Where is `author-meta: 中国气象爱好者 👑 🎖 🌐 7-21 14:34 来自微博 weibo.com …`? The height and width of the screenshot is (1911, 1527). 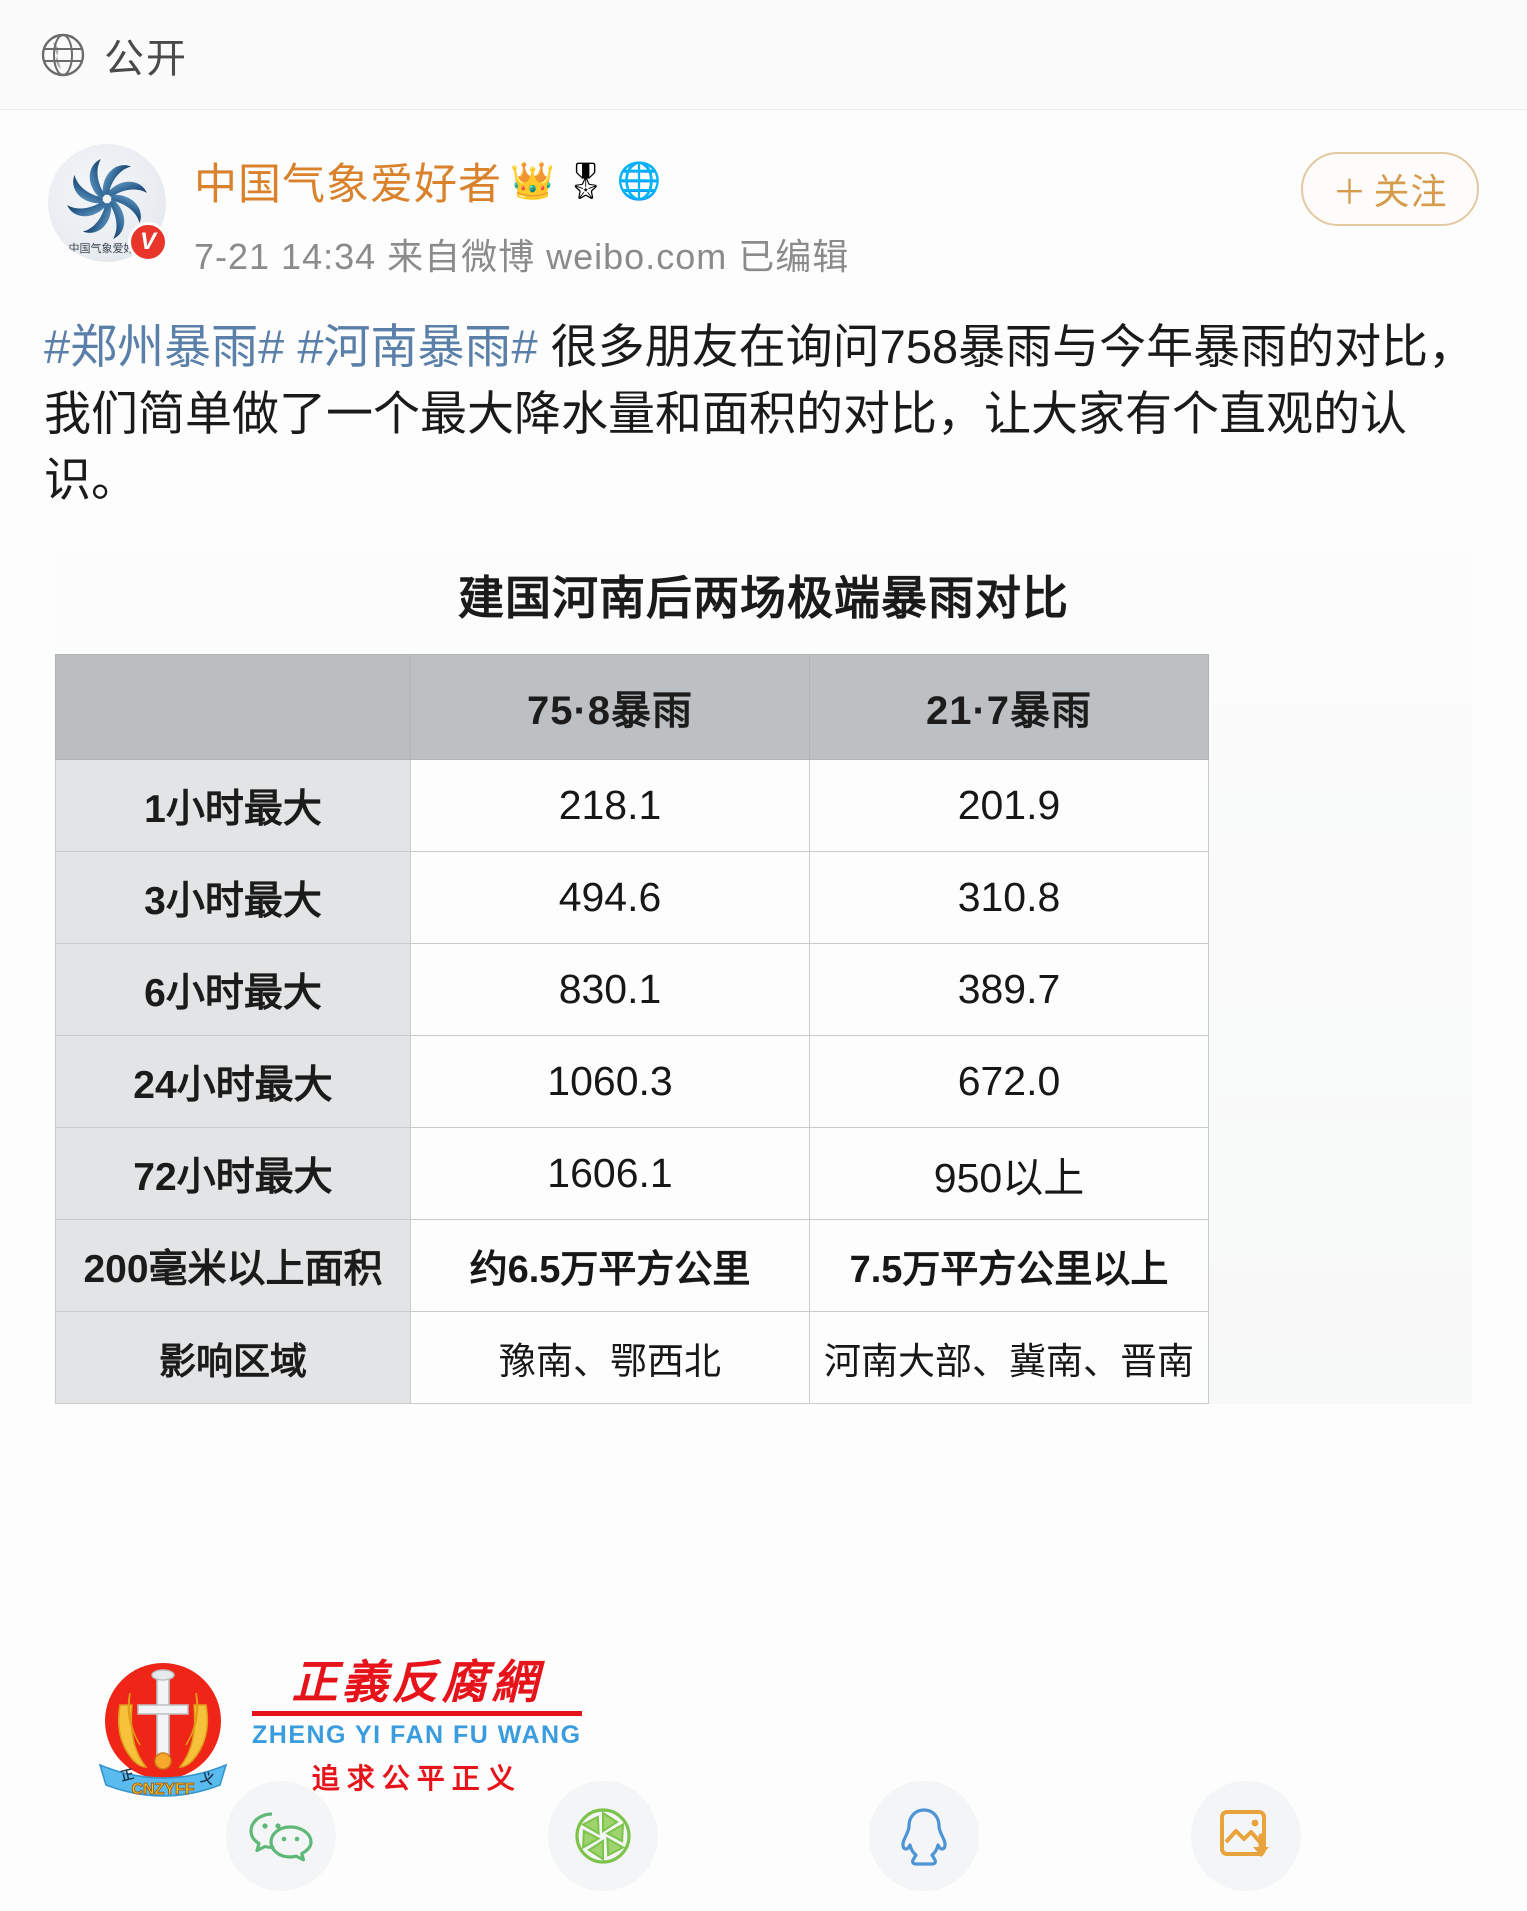
author-meta: 中国气象爱好者 👑 🎖 🌐 7-21 14:34 来自微博 weibo.com … is located at coordinates (840, 212).